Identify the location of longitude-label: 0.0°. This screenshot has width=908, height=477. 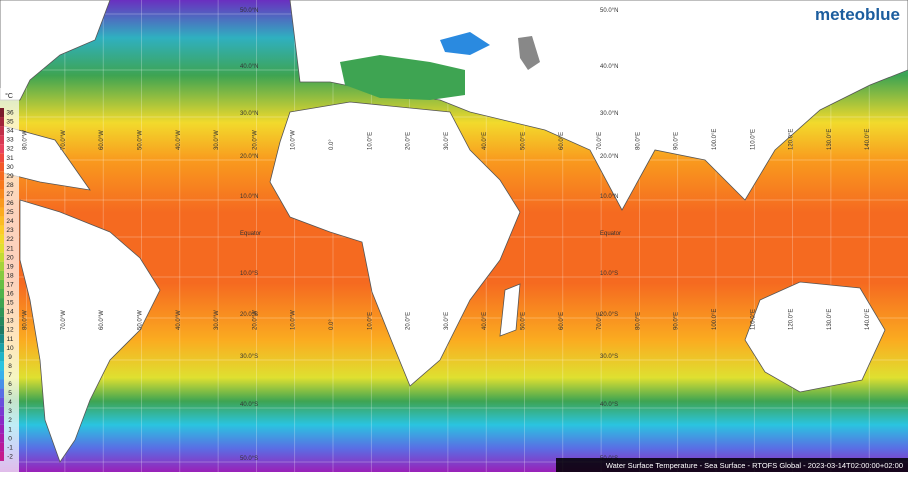
(332, 144).